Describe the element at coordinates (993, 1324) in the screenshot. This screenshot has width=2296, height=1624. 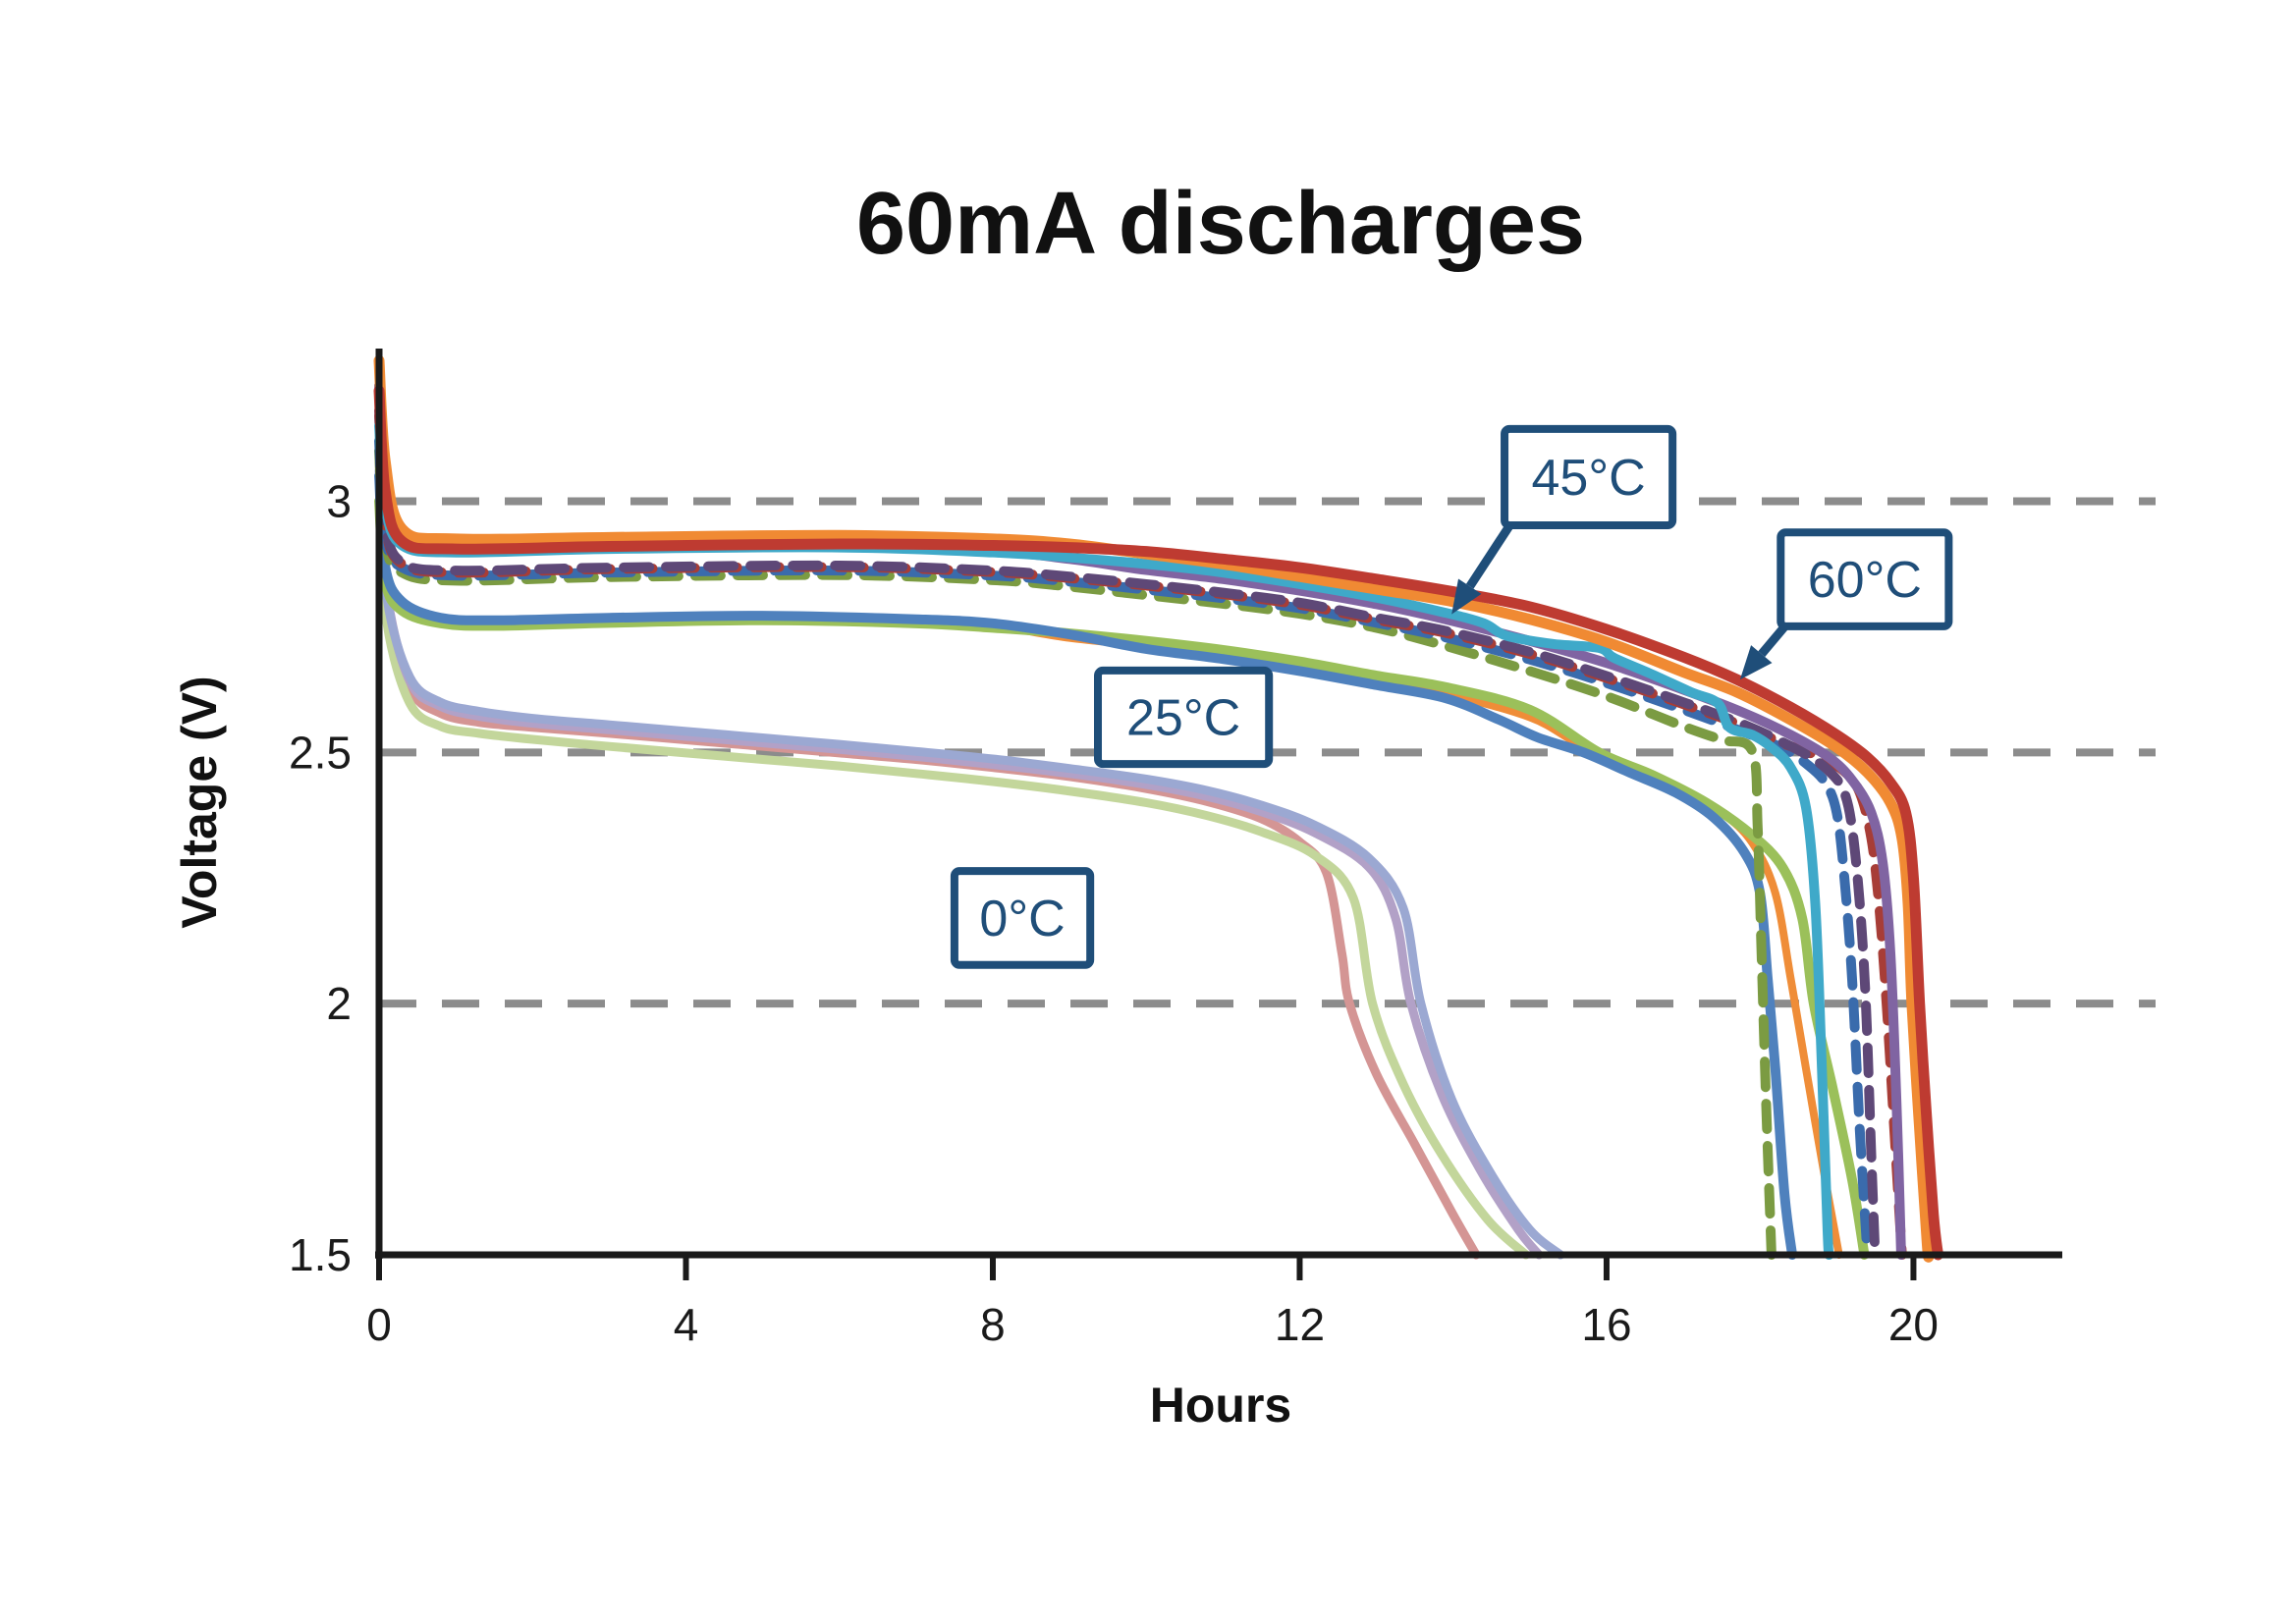
I see `x-tick-label-8: 8` at that location.